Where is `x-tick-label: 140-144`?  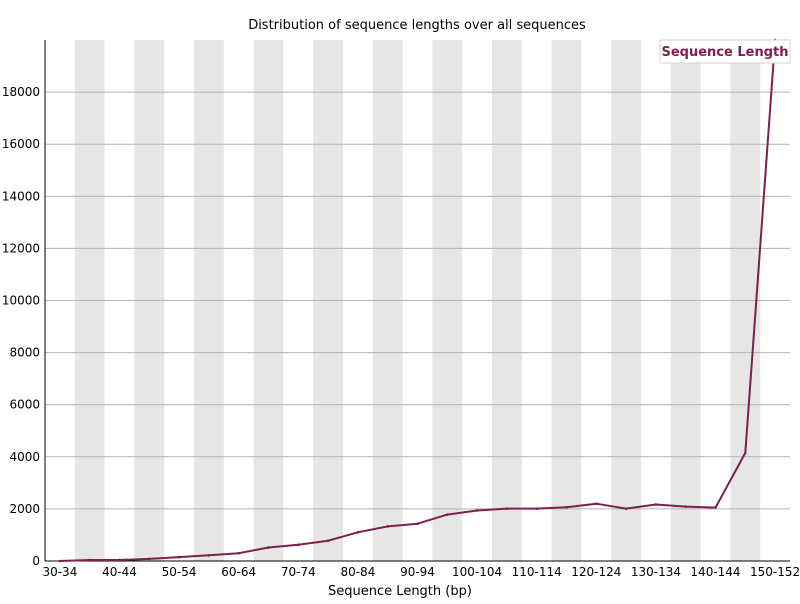 x-tick-label: 140-144 is located at coordinates (715, 572).